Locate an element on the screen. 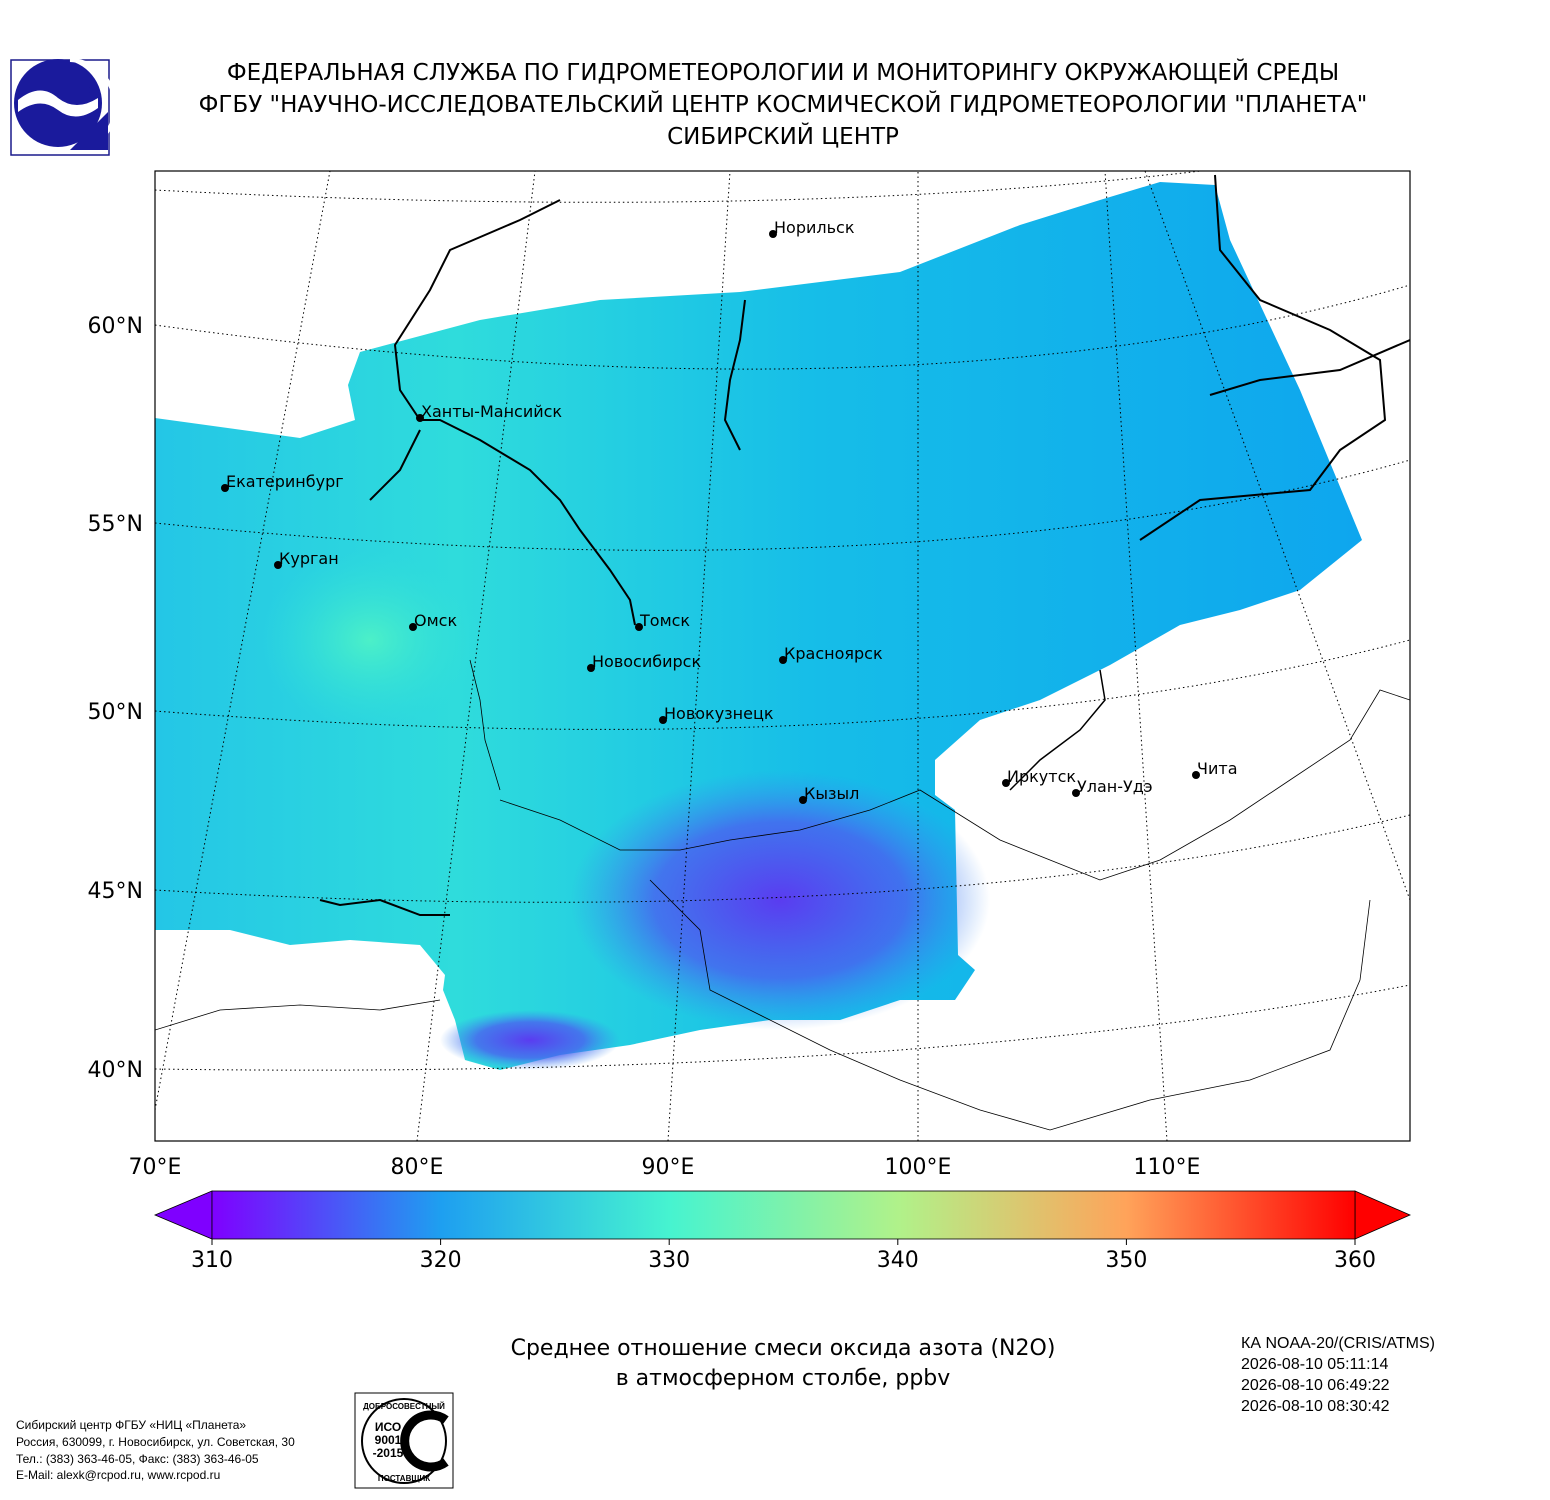 This screenshot has height=1500, width=1550. lat-label: 50°N is located at coordinates (115, 712).